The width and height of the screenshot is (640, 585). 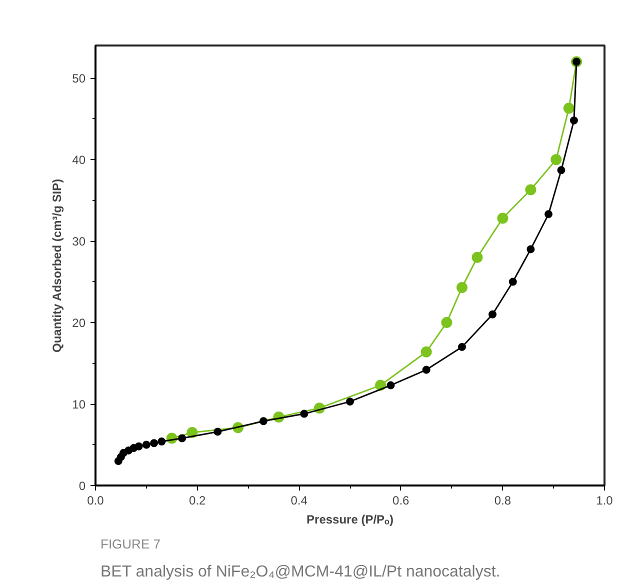 I want to click on text: FIGURE 7, so click(x=130, y=544).